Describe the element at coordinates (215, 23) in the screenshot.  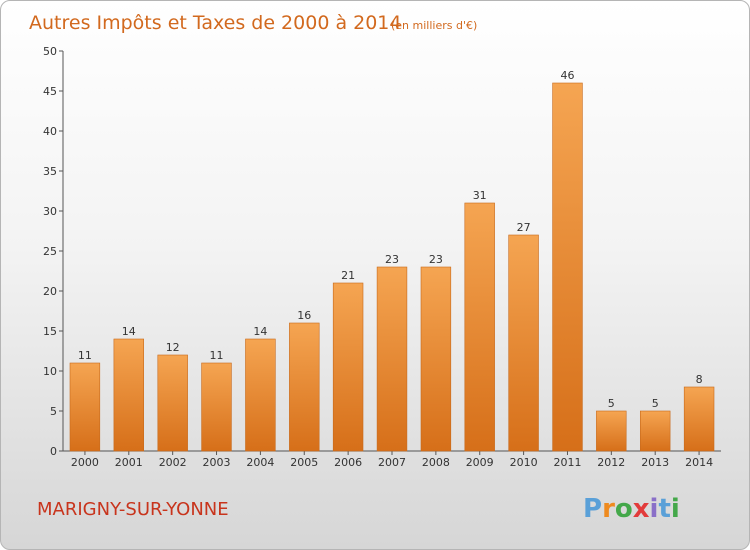
I see `chart-title: Autres Impôts et Taxes de 2000 à 2014` at that location.